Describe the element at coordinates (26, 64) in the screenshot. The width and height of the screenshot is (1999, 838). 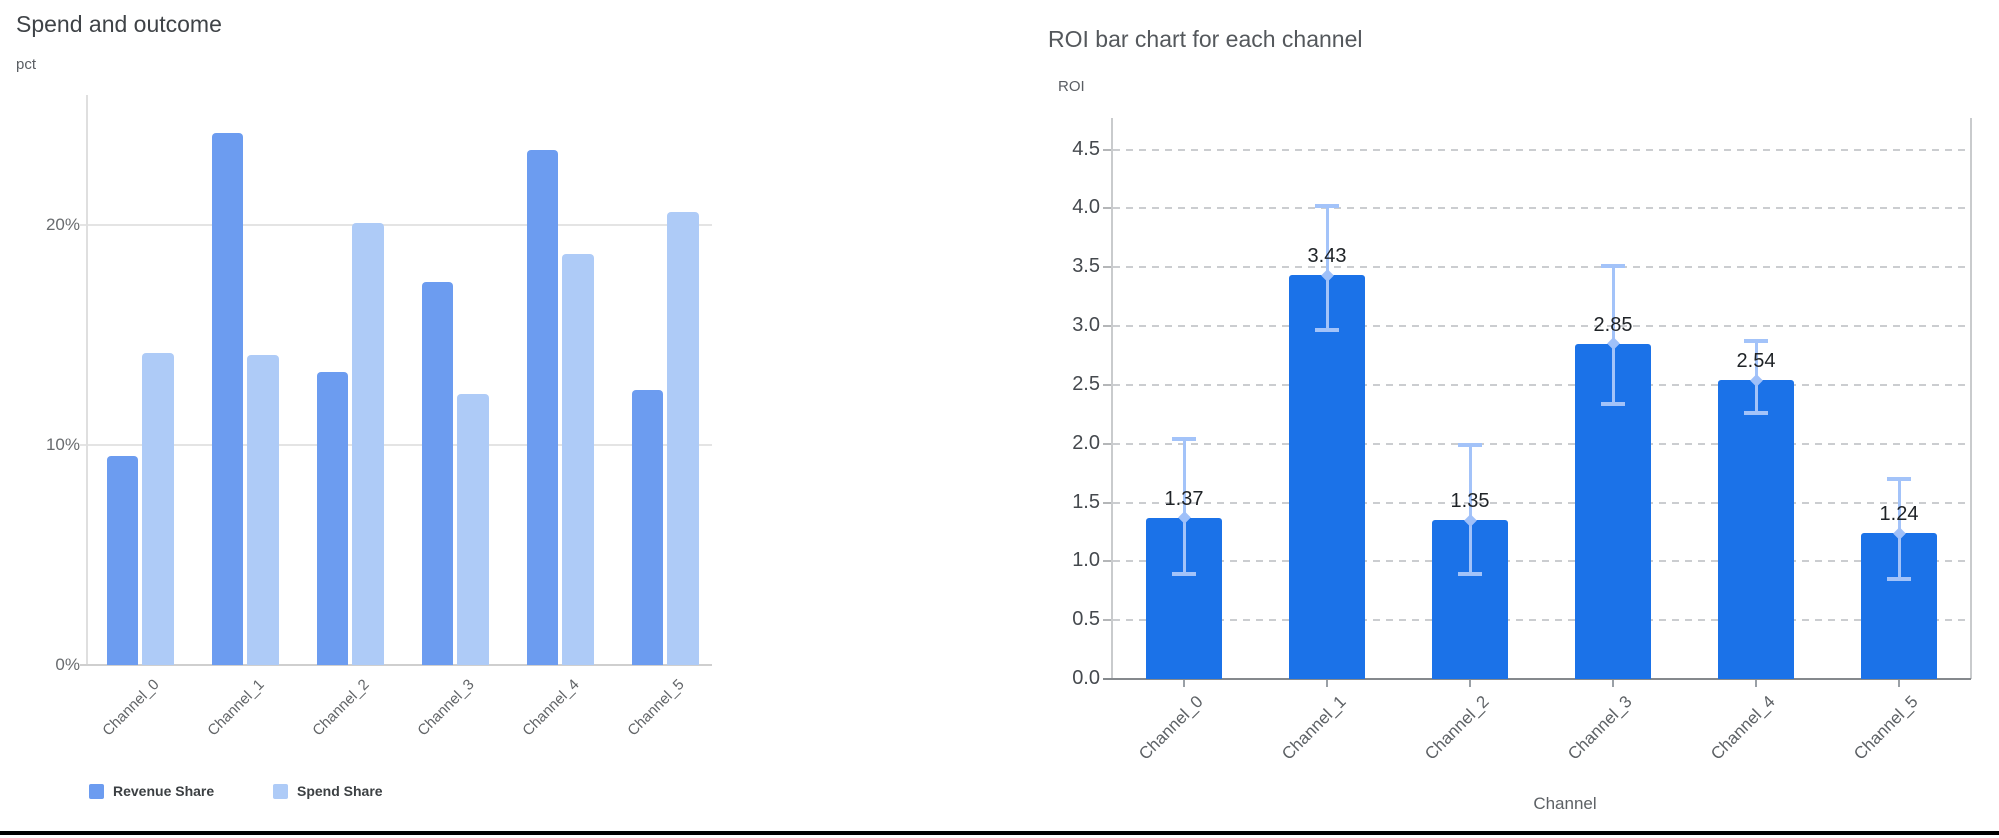
I see `spend-outcome-y-axis-unit: pct` at that location.